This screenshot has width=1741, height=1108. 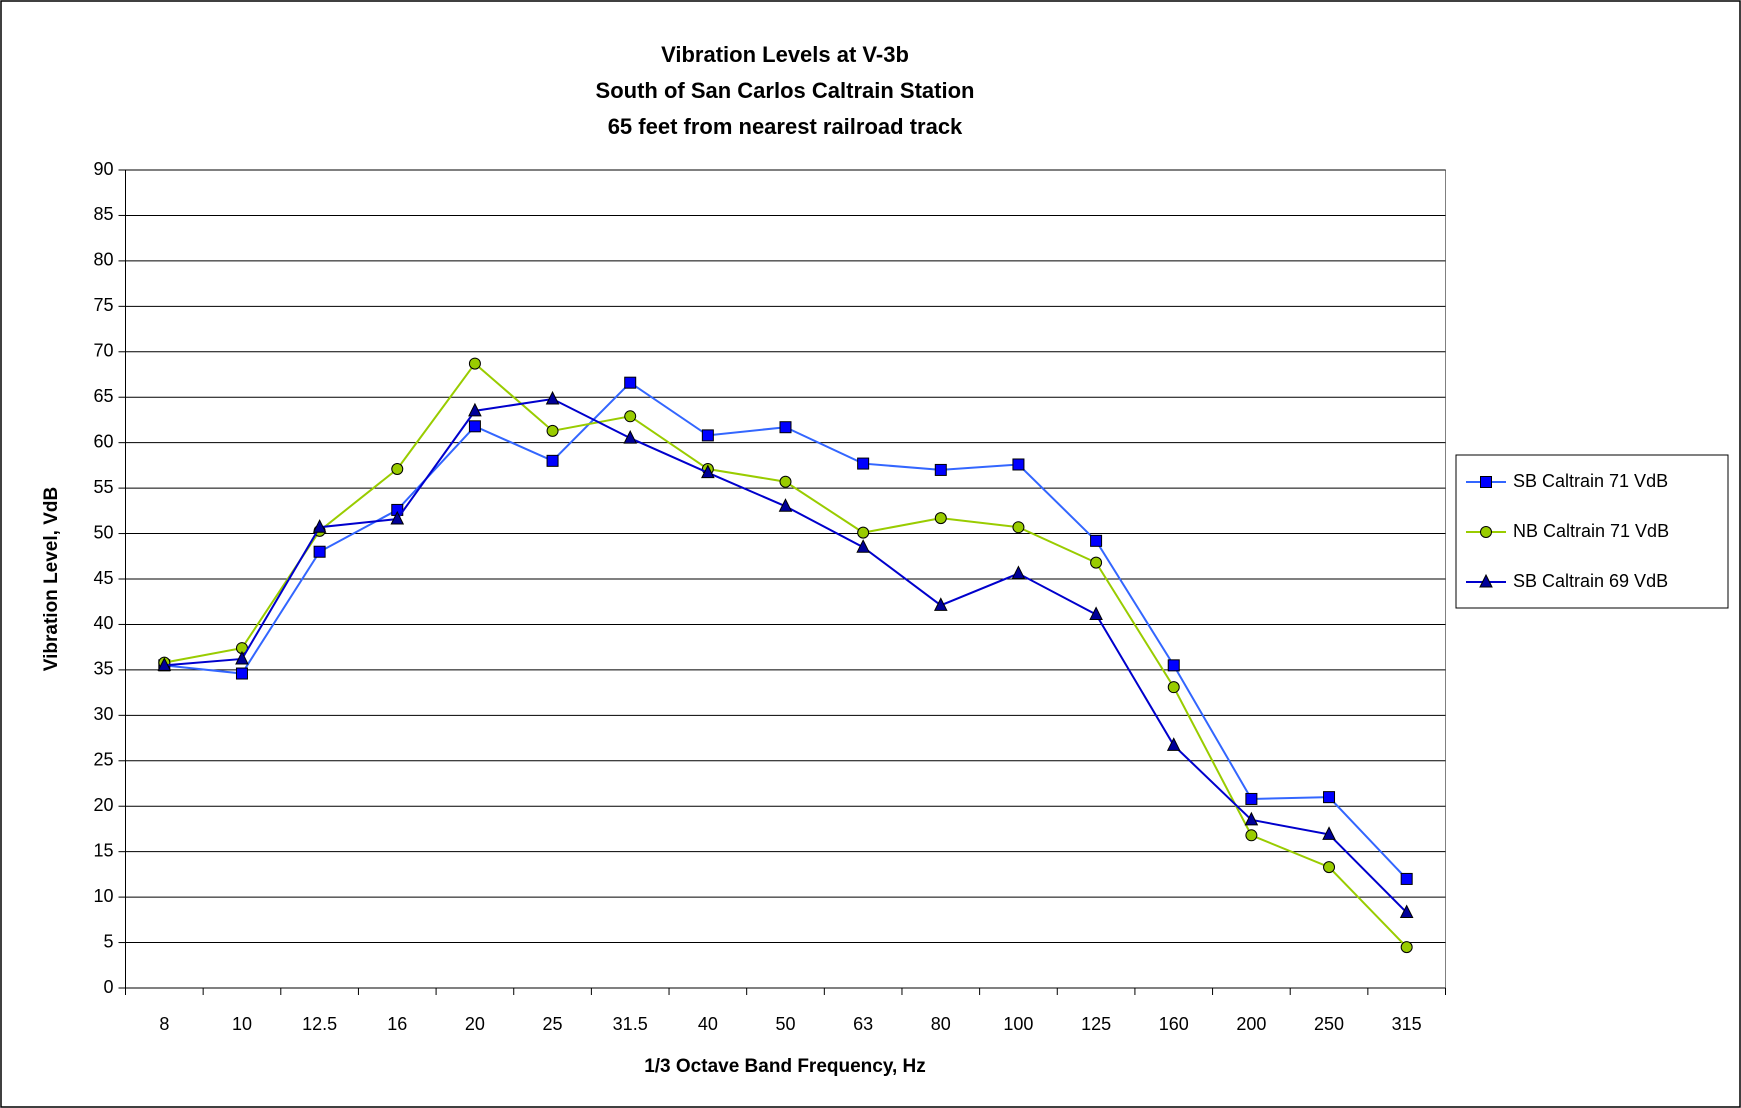 I want to click on y-tick-label: 55, so click(x=103, y=487).